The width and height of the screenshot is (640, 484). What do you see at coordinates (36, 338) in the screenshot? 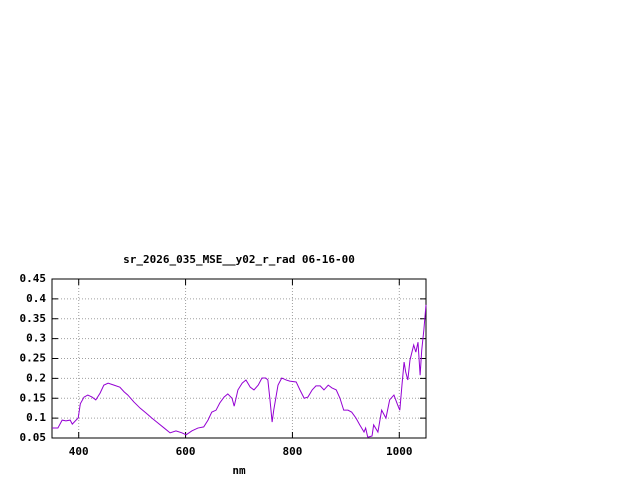
I see `y-tick-label: 0.3` at bounding box center [36, 338].